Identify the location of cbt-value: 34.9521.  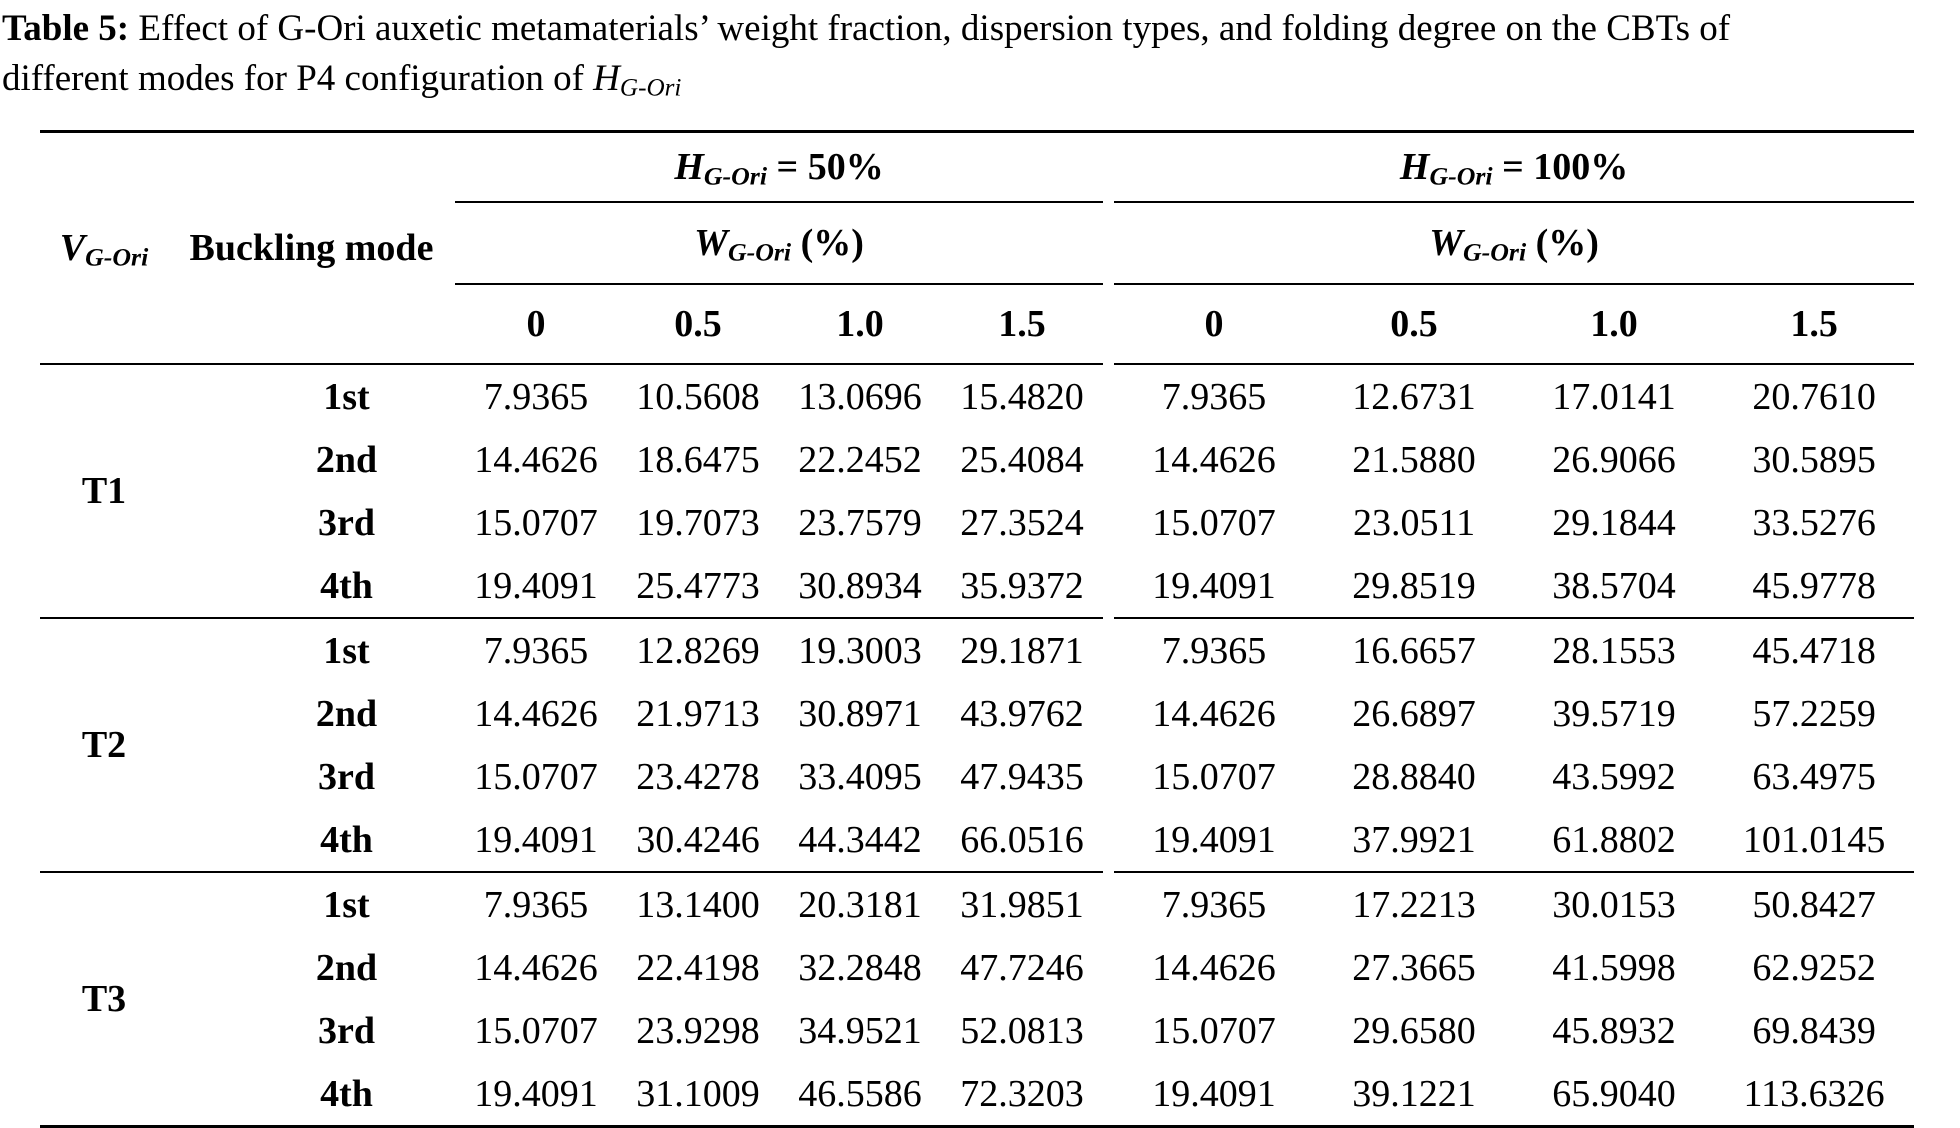
(860, 1030).